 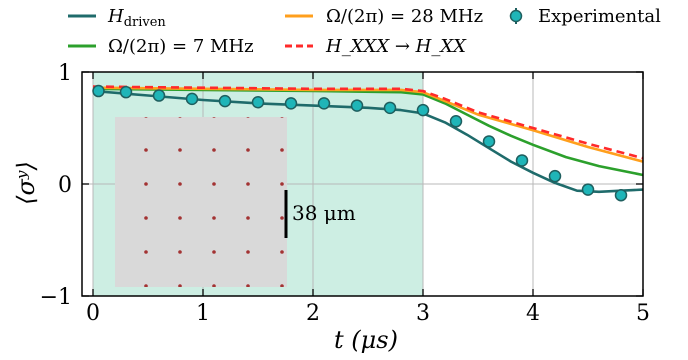 I want to click on legend-item-28mhz: Ω/(2π) = 28 MHz, so click(x=384, y=16).